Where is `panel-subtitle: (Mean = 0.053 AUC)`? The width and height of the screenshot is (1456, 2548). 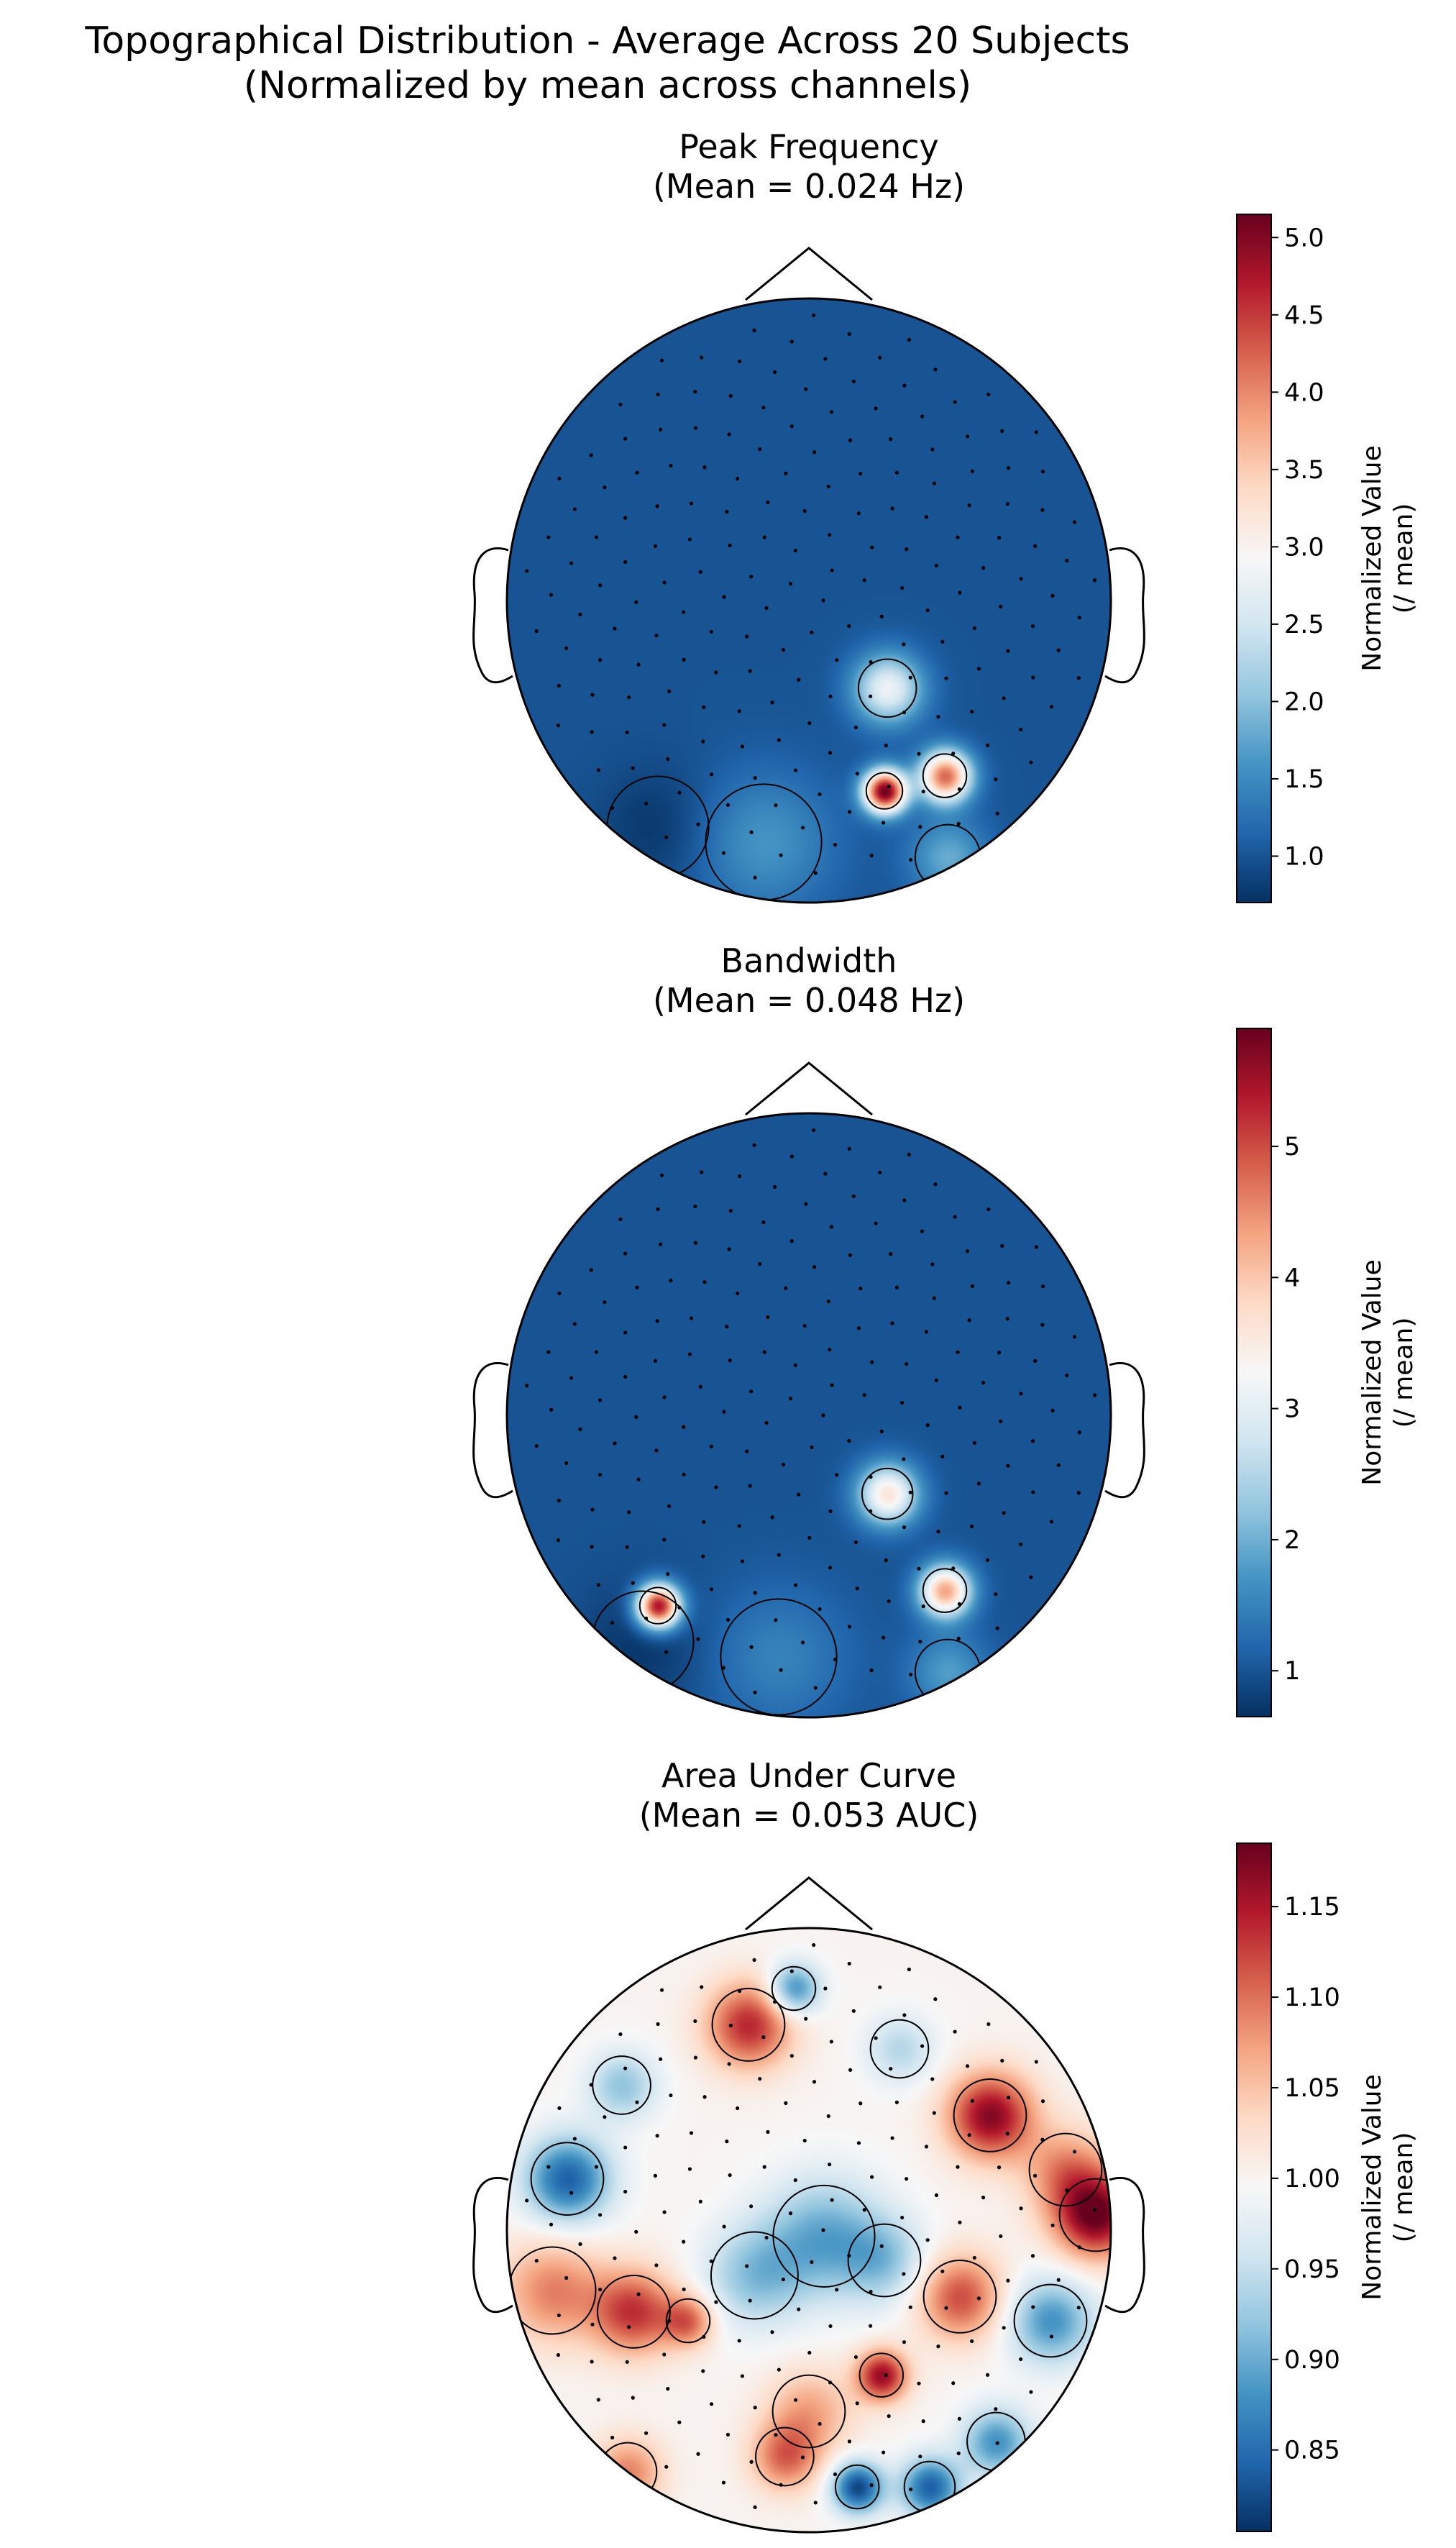 panel-subtitle: (Mean = 0.053 AUC) is located at coordinates (809, 1815).